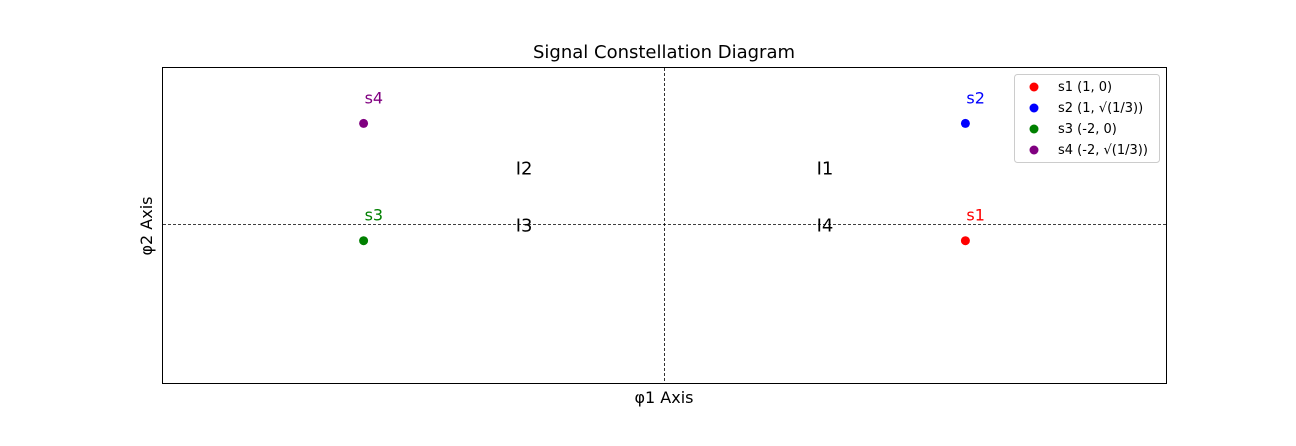  What do you see at coordinates (524, 226) in the screenshot?
I see `region-label-i3: I3` at bounding box center [524, 226].